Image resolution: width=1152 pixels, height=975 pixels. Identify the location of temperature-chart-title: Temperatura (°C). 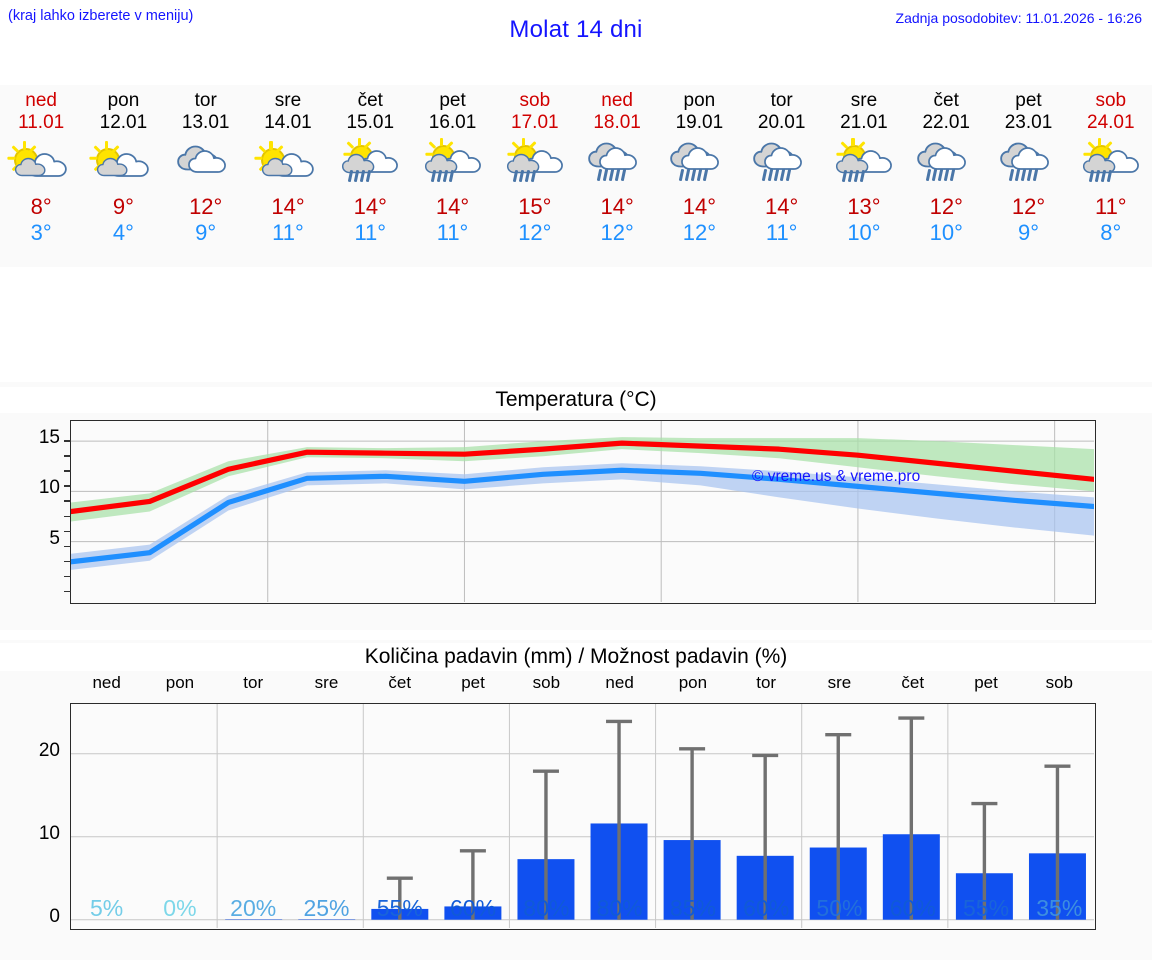
(576, 400).